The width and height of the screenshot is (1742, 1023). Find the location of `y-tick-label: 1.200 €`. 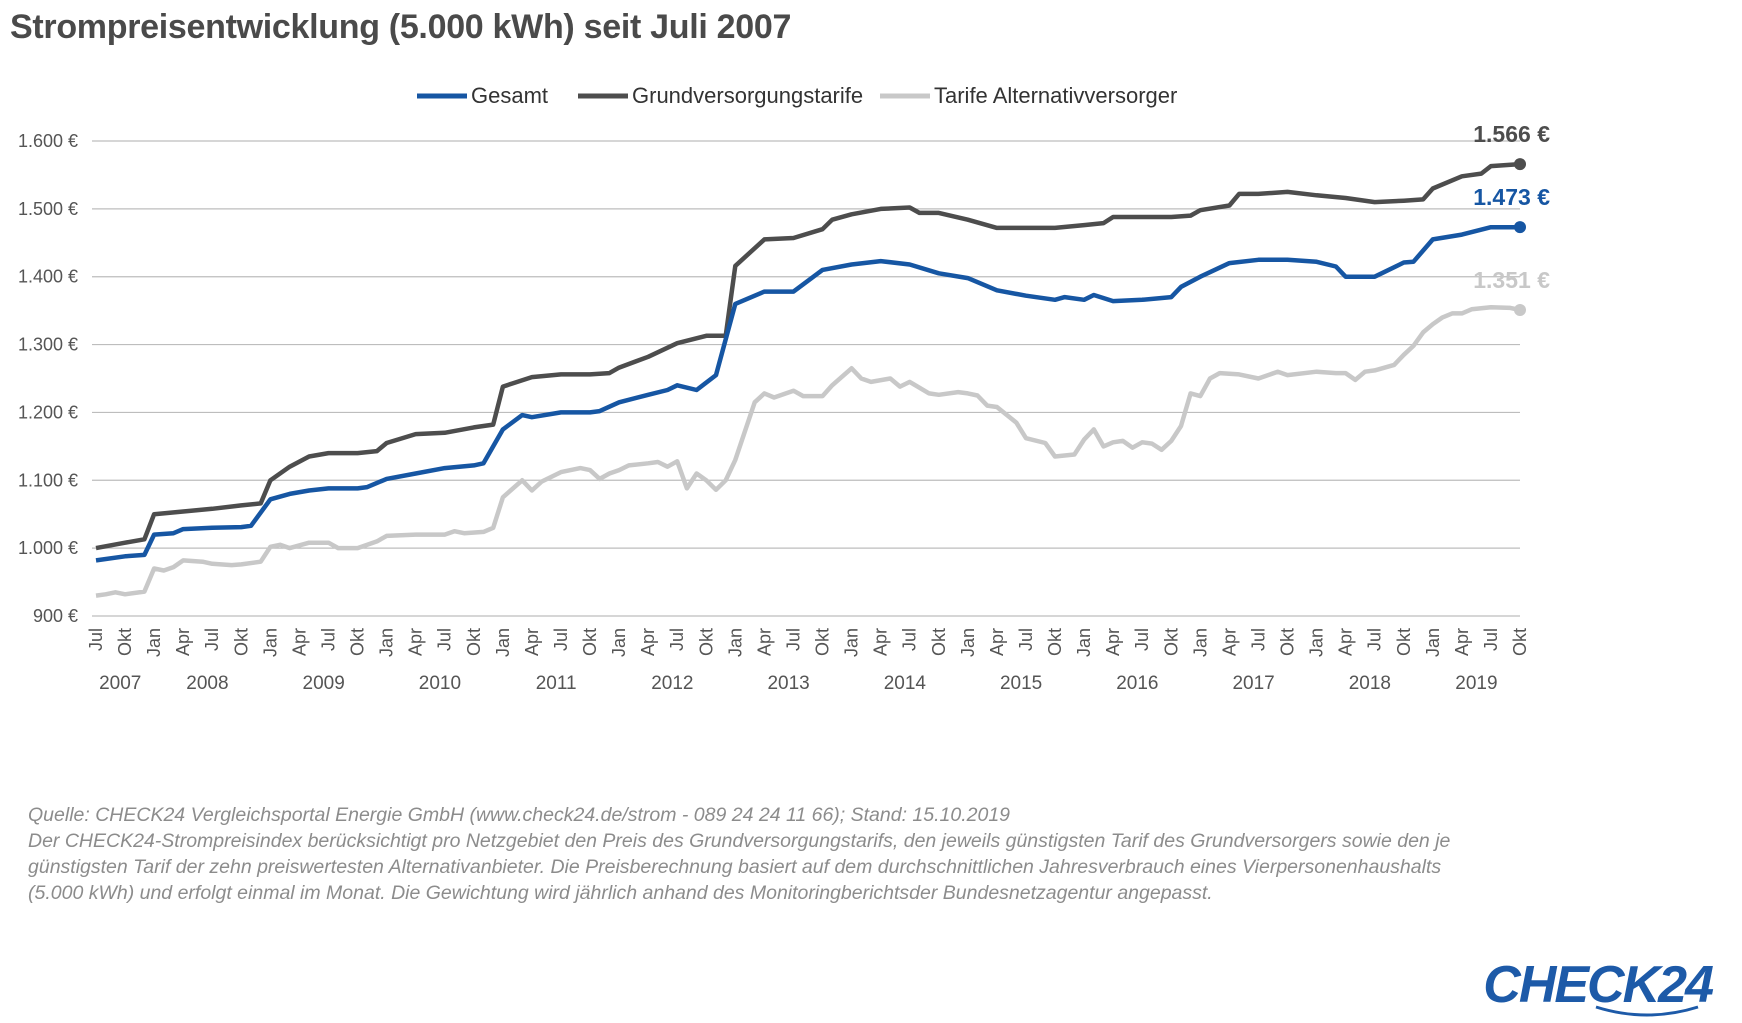

y-tick-label: 1.200 € is located at coordinates (48, 412).